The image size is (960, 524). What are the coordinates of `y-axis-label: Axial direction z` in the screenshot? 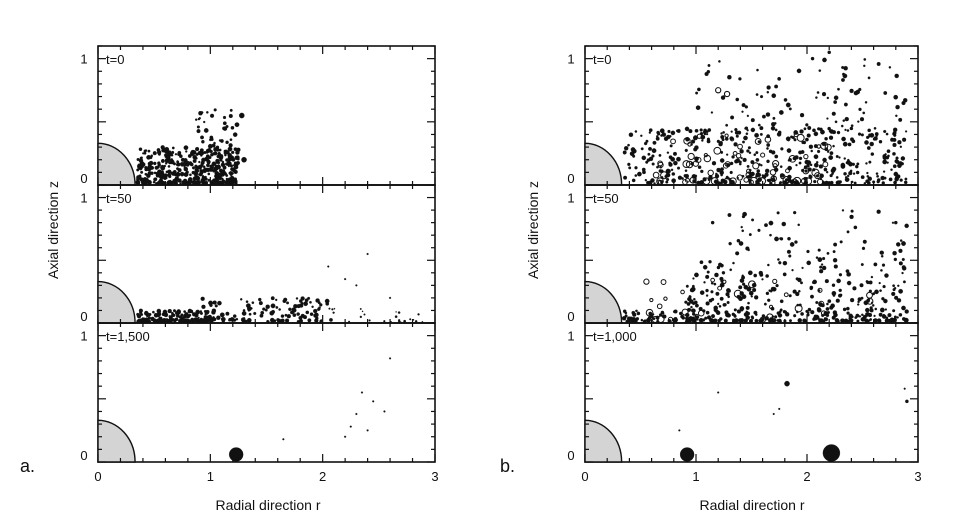 It's located at (53, 230).